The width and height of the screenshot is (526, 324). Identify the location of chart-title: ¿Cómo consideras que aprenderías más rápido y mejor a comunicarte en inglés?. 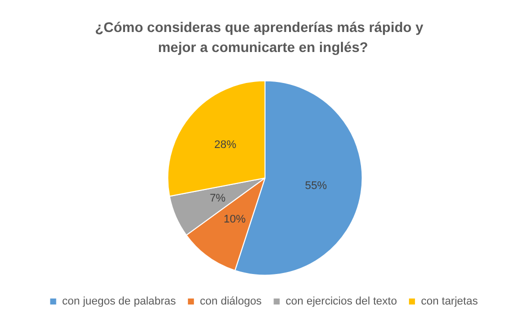
(263, 37).